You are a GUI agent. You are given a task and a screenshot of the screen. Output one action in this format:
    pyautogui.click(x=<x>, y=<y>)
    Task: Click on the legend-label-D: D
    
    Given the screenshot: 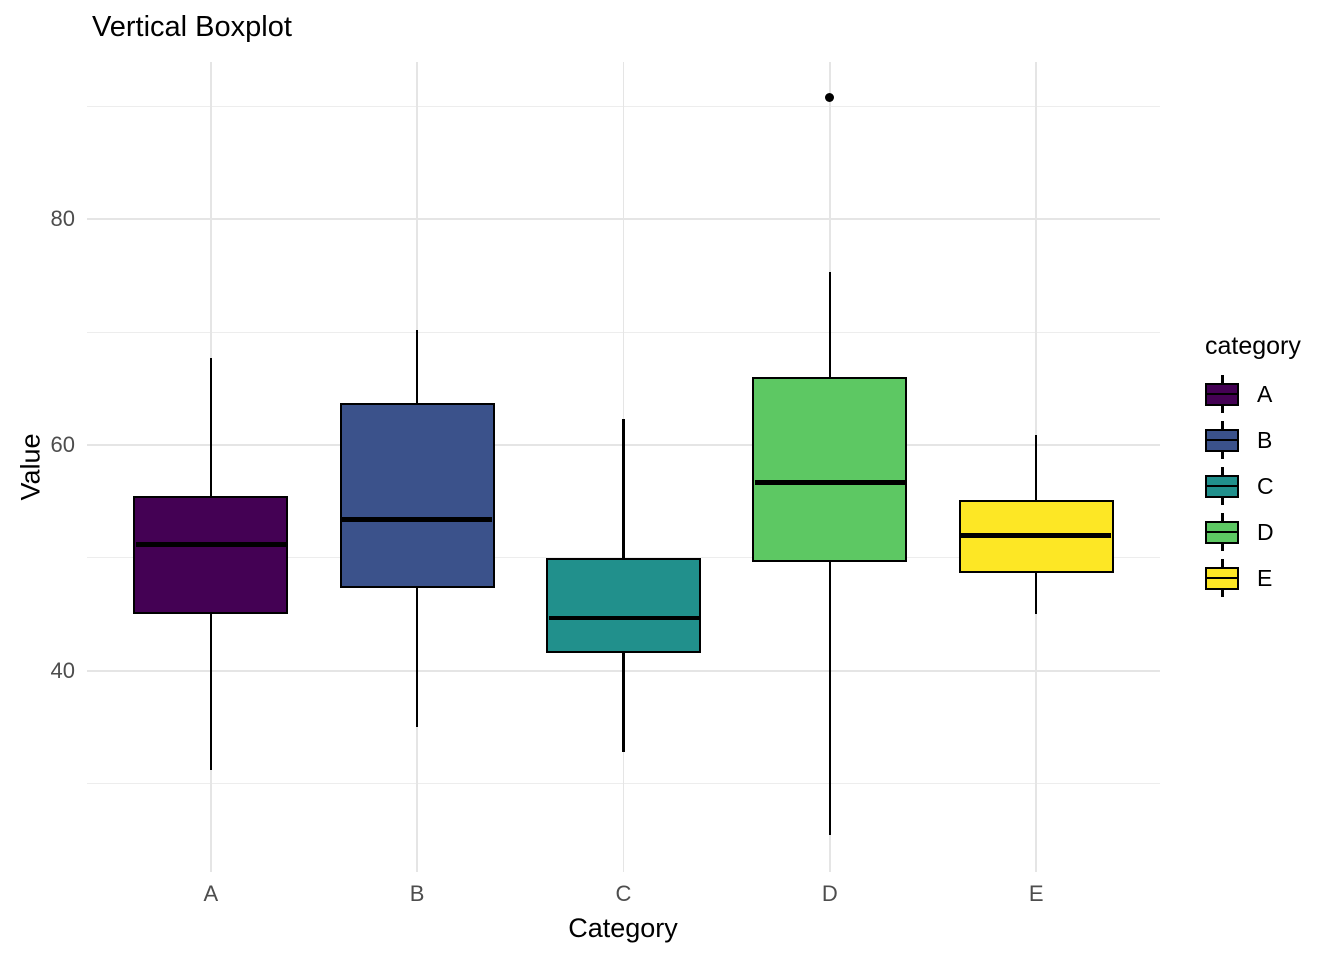 What is the action you would take?
    pyautogui.click(x=1265, y=531)
    